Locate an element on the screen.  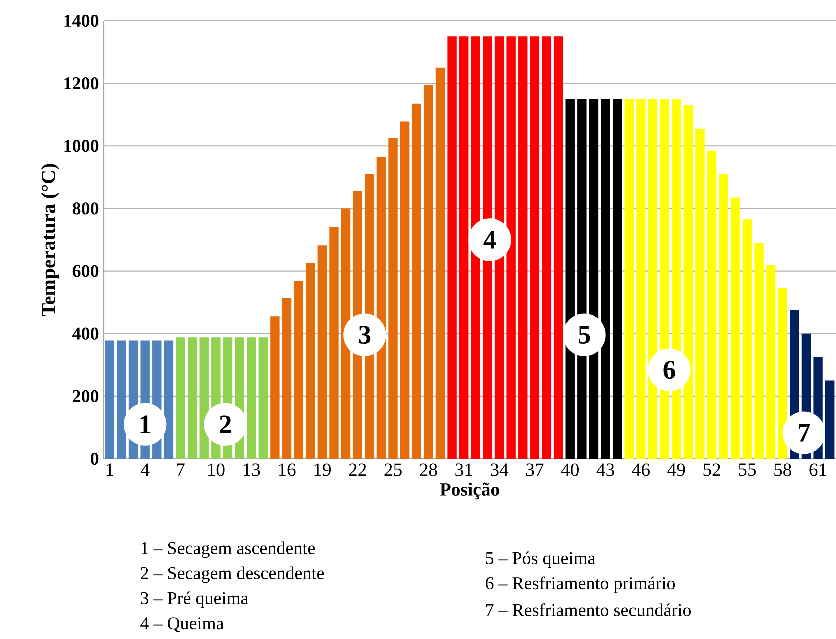
x-tick-label: 55 is located at coordinates (747, 470).